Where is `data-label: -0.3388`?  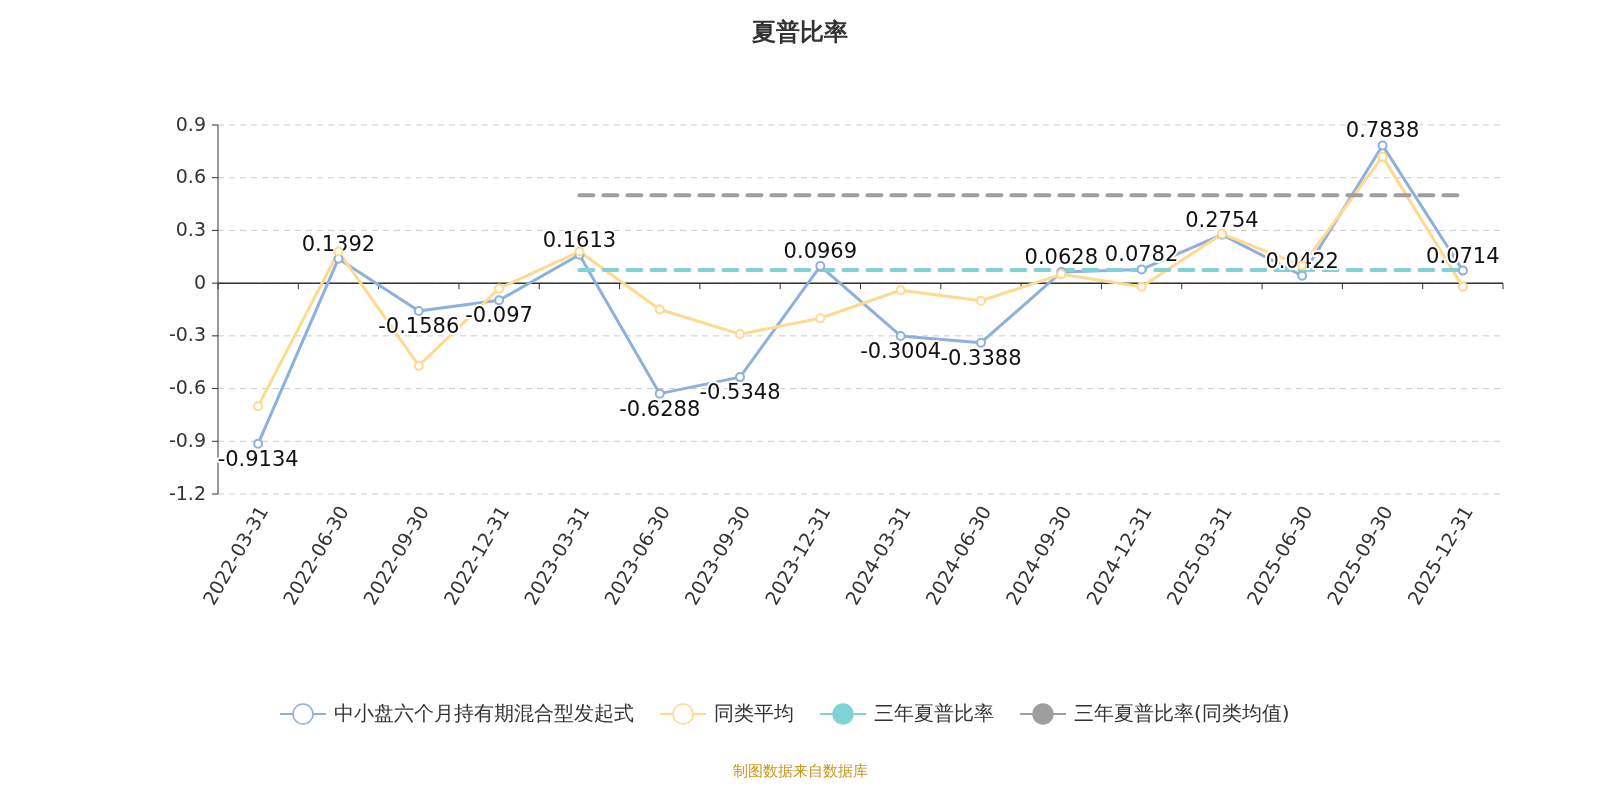 data-label: -0.3388 is located at coordinates (981, 357).